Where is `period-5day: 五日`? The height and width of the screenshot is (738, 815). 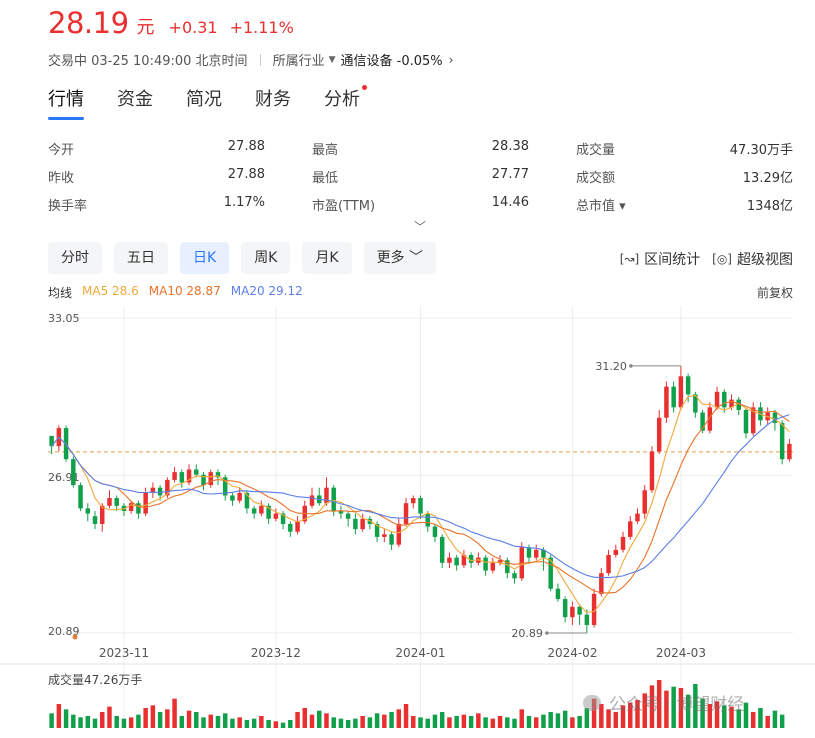
period-5day: 五日 is located at coordinates (141, 258).